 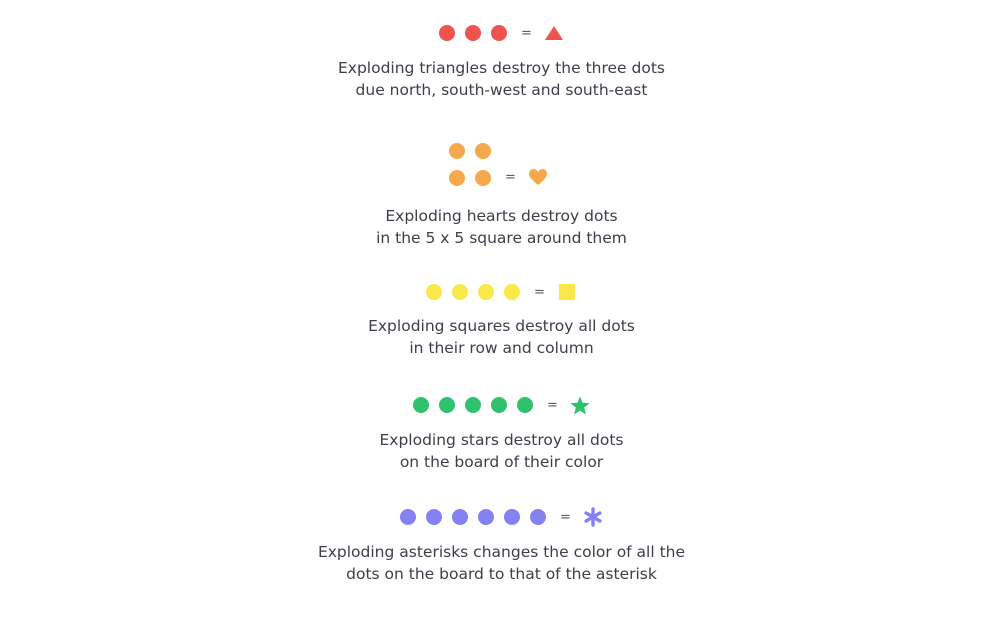 What do you see at coordinates (501, 326) in the screenshot?
I see `description-line: Exploding squares destroy all dots` at bounding box center [501, 326].